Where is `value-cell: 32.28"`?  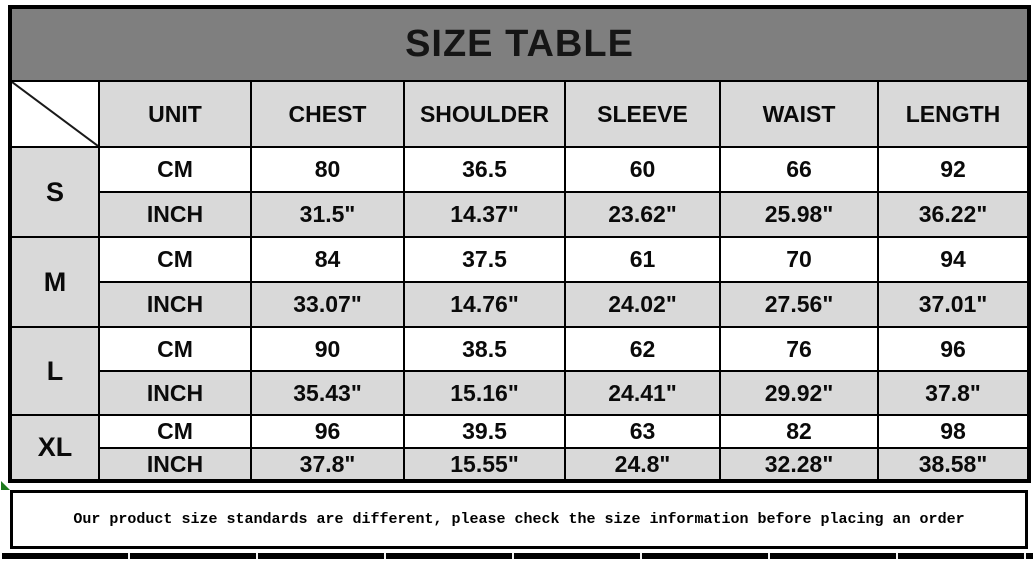 value-cell: 32.28" is located at coordinates (799, 464).